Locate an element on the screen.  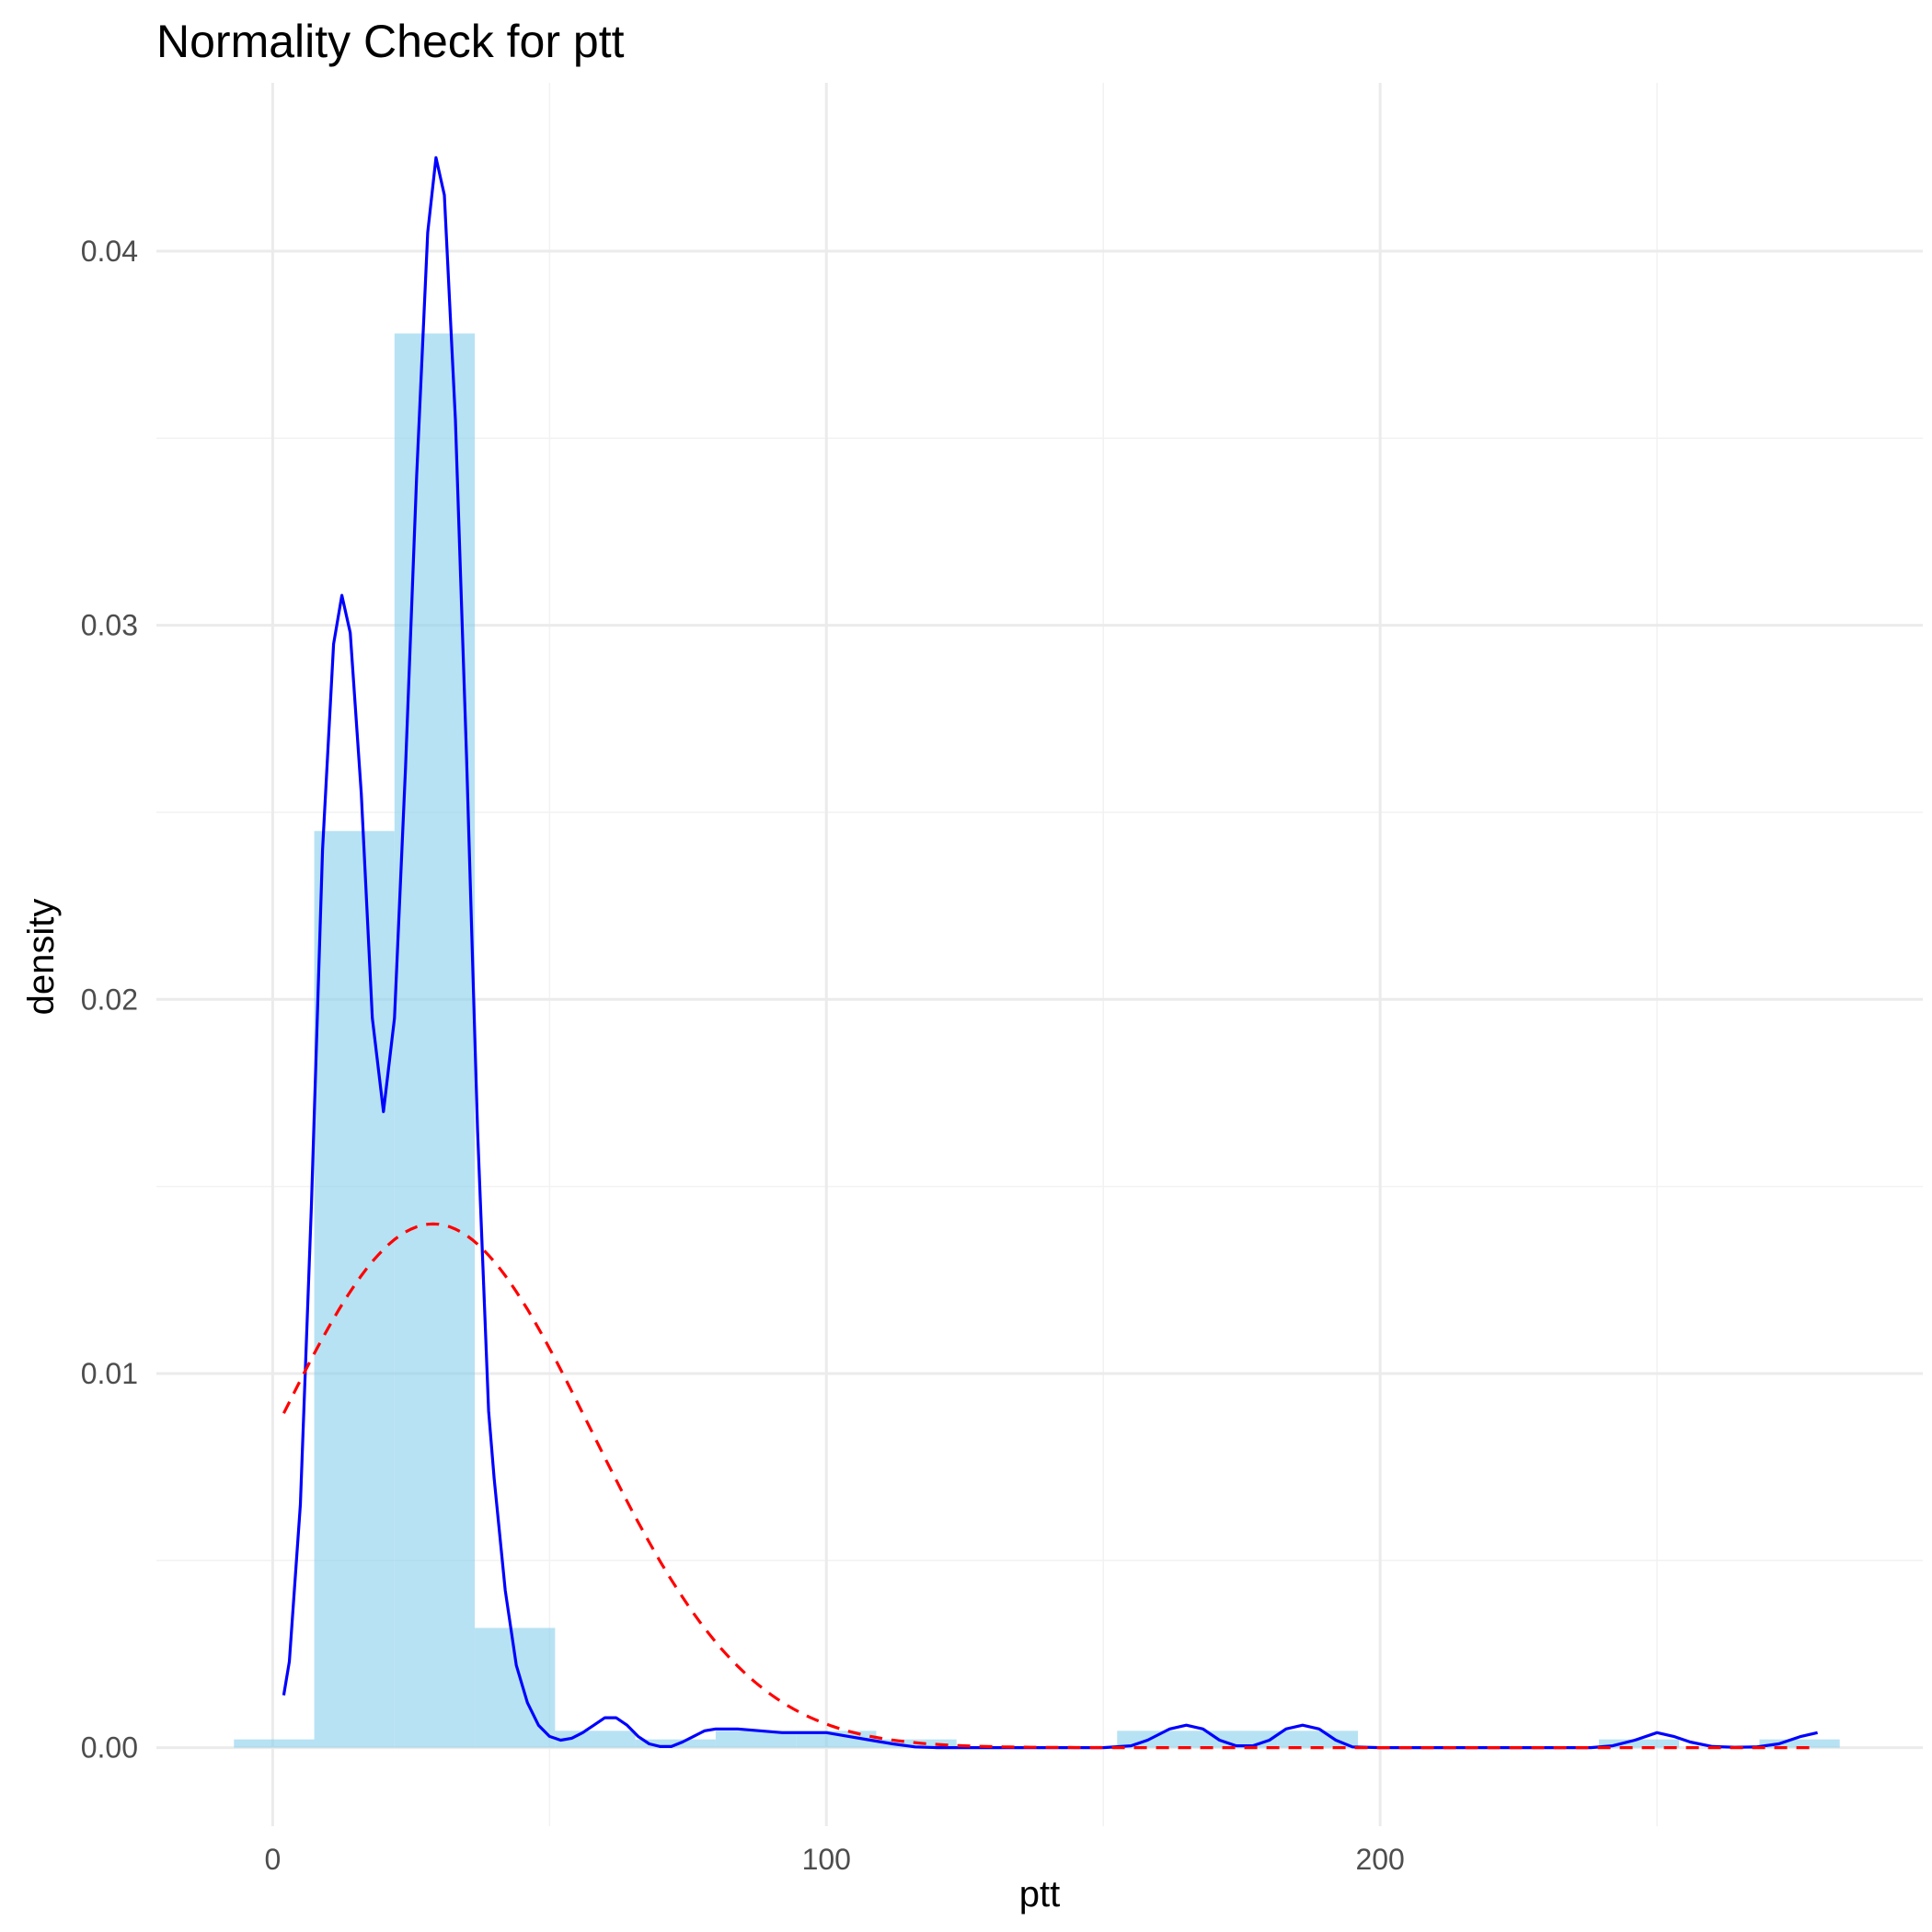
y-tick-labels: 0.00 0.01 0.02 0.03 0.04 is located at coordinates (109, 1000).